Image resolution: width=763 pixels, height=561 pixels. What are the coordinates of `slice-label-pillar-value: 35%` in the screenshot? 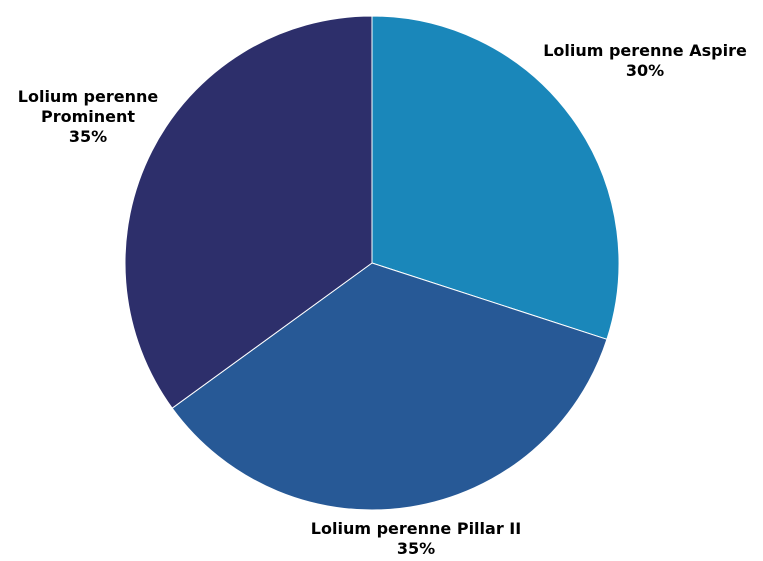 It's located at (416, 548).